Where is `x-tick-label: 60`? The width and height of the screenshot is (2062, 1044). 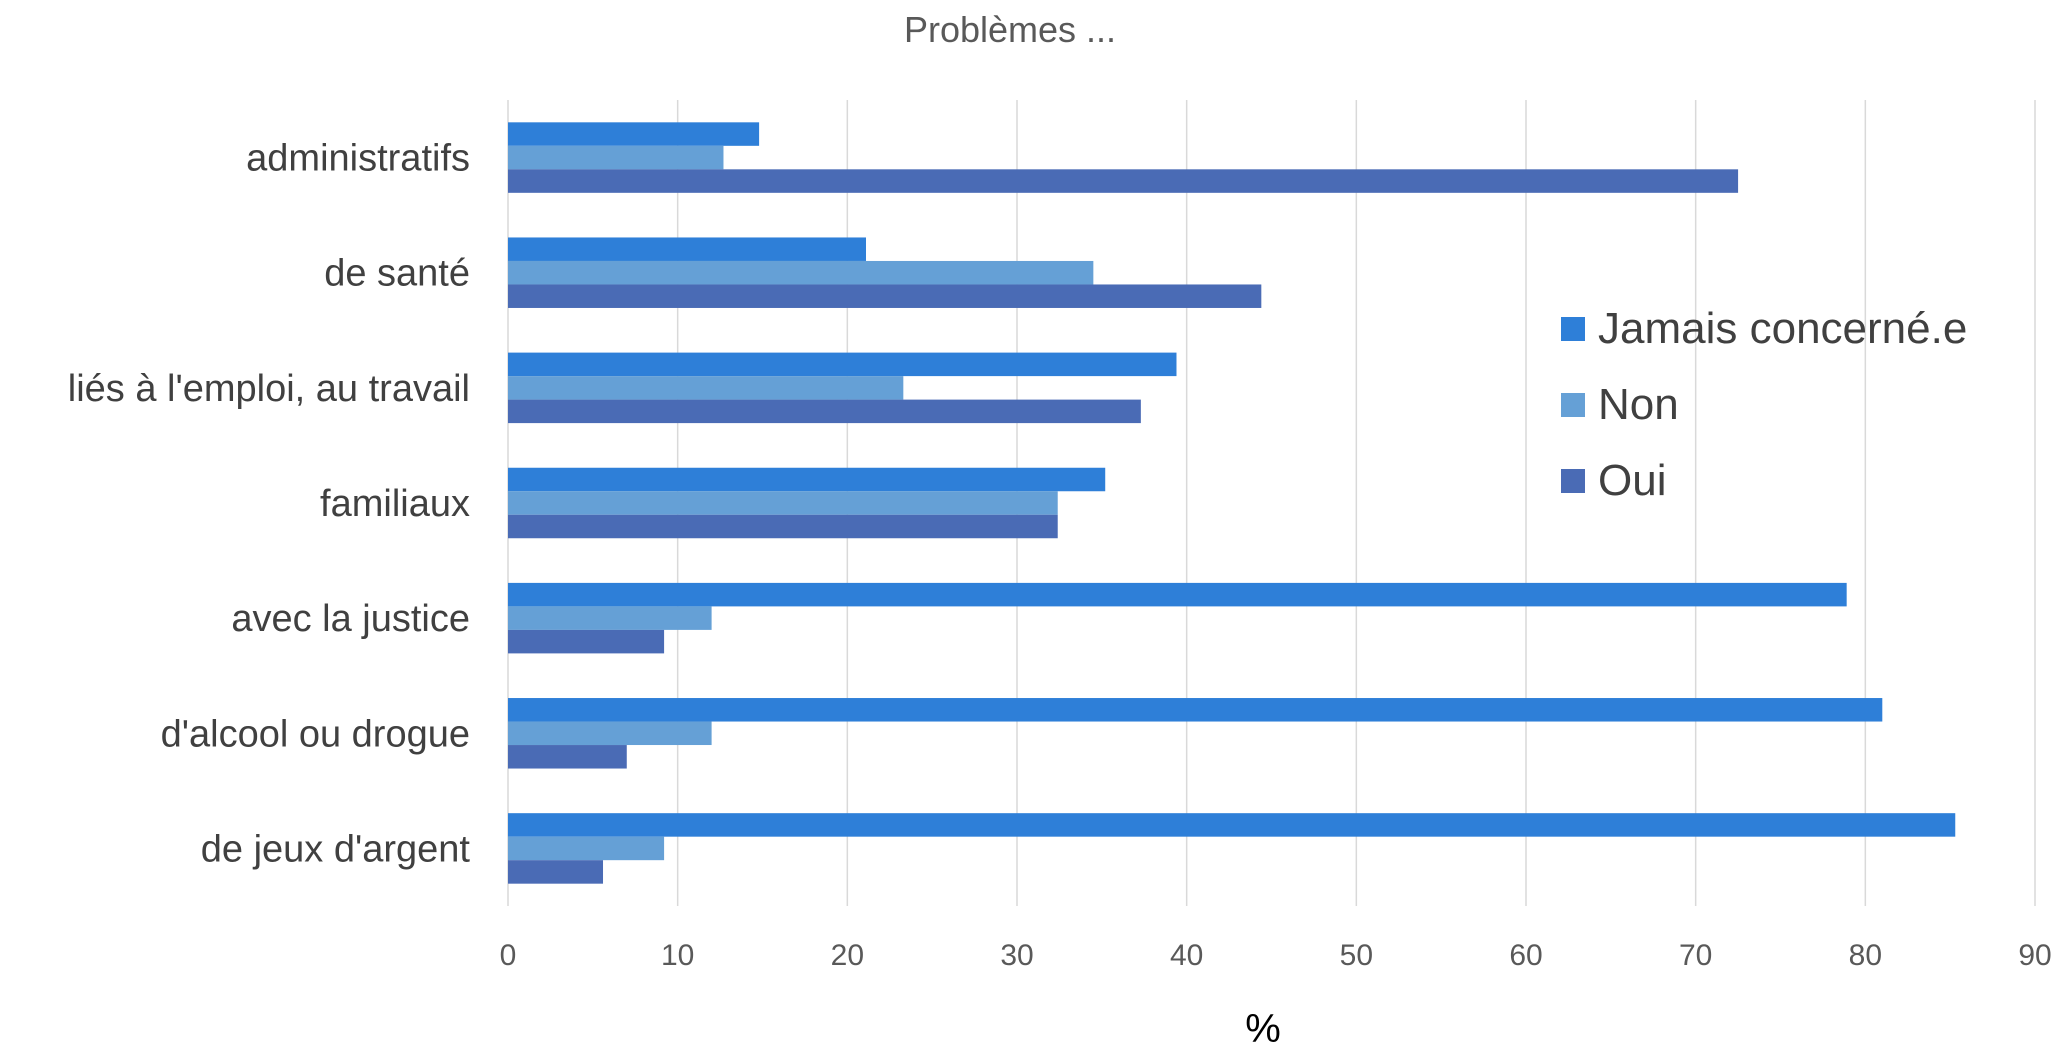
x-tick-label: 60 is located at coordinates (1525, 955).